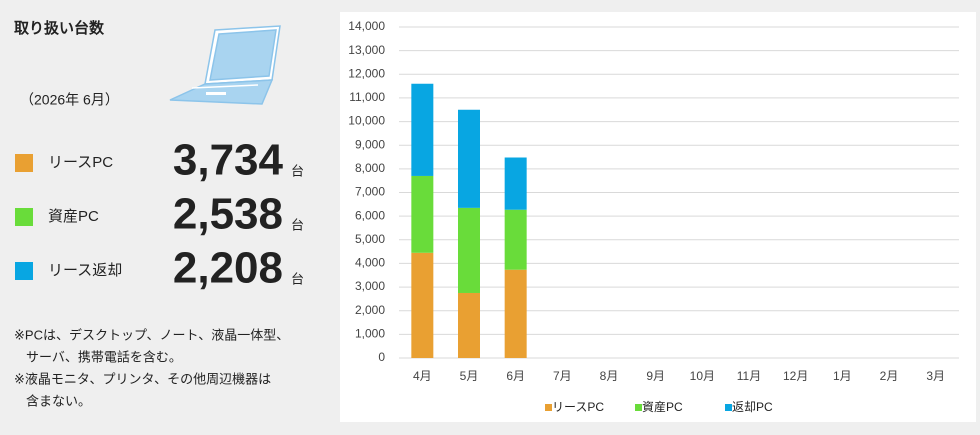 Image resolution: width=980 pixels, height=435 pixels. I want to click on x-tick-label: 4月, so click(422, 376).